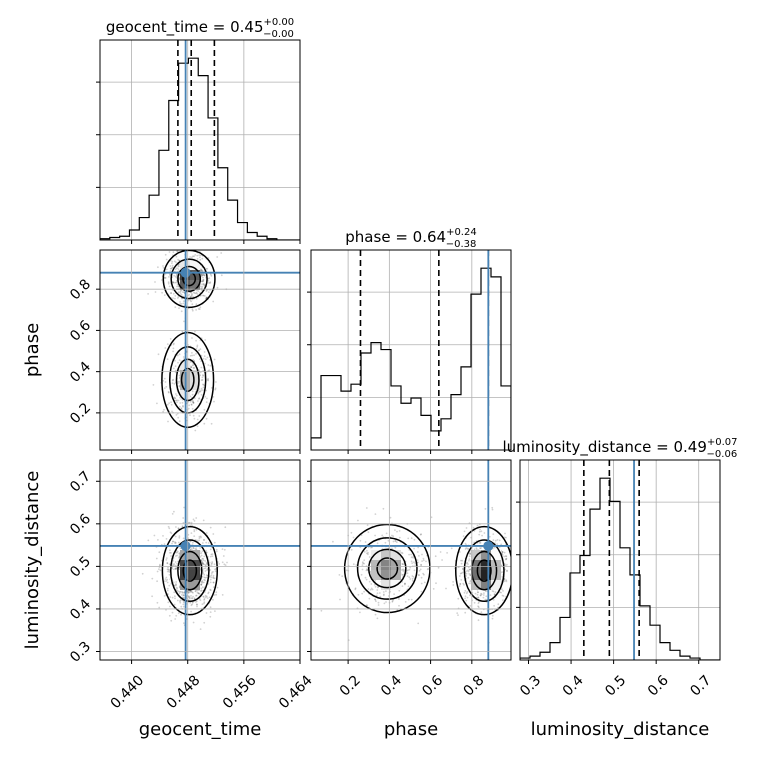 This screenshot has height=760, width=760. Describe the element at coordinates (200, 729) in the screenshot. I see `x-axis-label-geocent_time: geocent_time` at that location.